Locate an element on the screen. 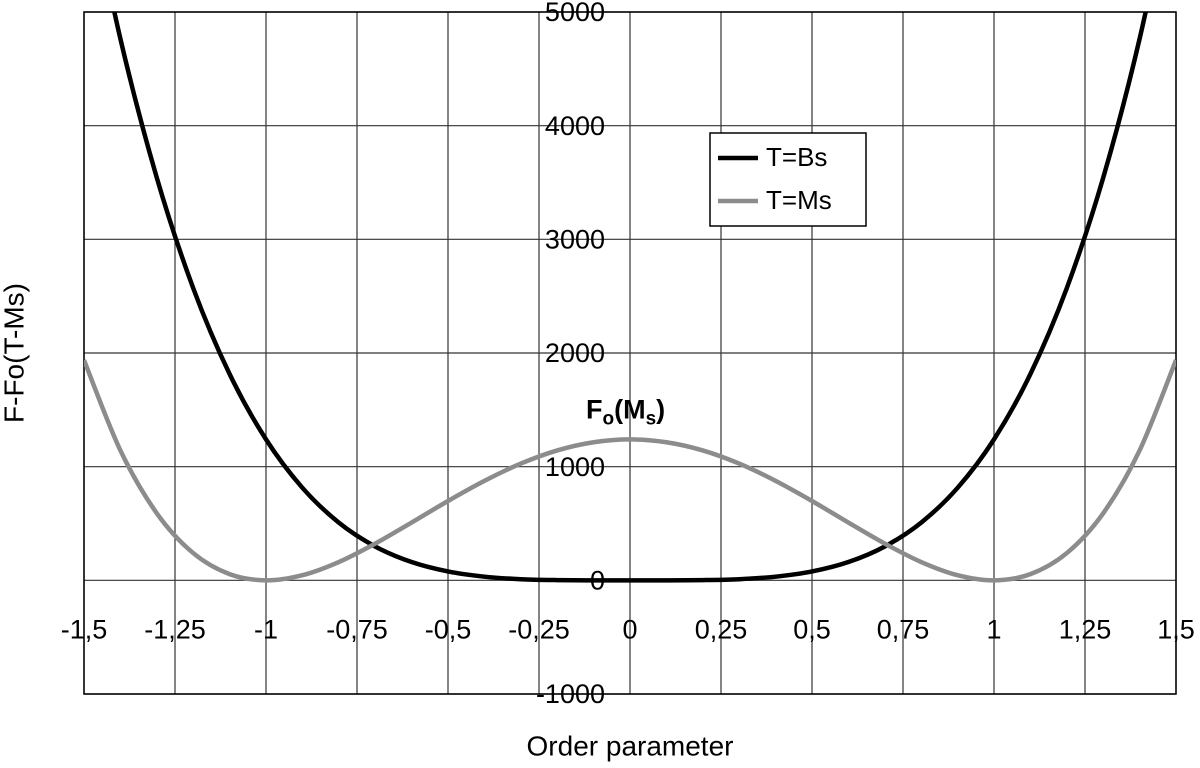 The height and width of the screenshot is (768, 1200). annotation-part: s is located at coordinates (651, 418).